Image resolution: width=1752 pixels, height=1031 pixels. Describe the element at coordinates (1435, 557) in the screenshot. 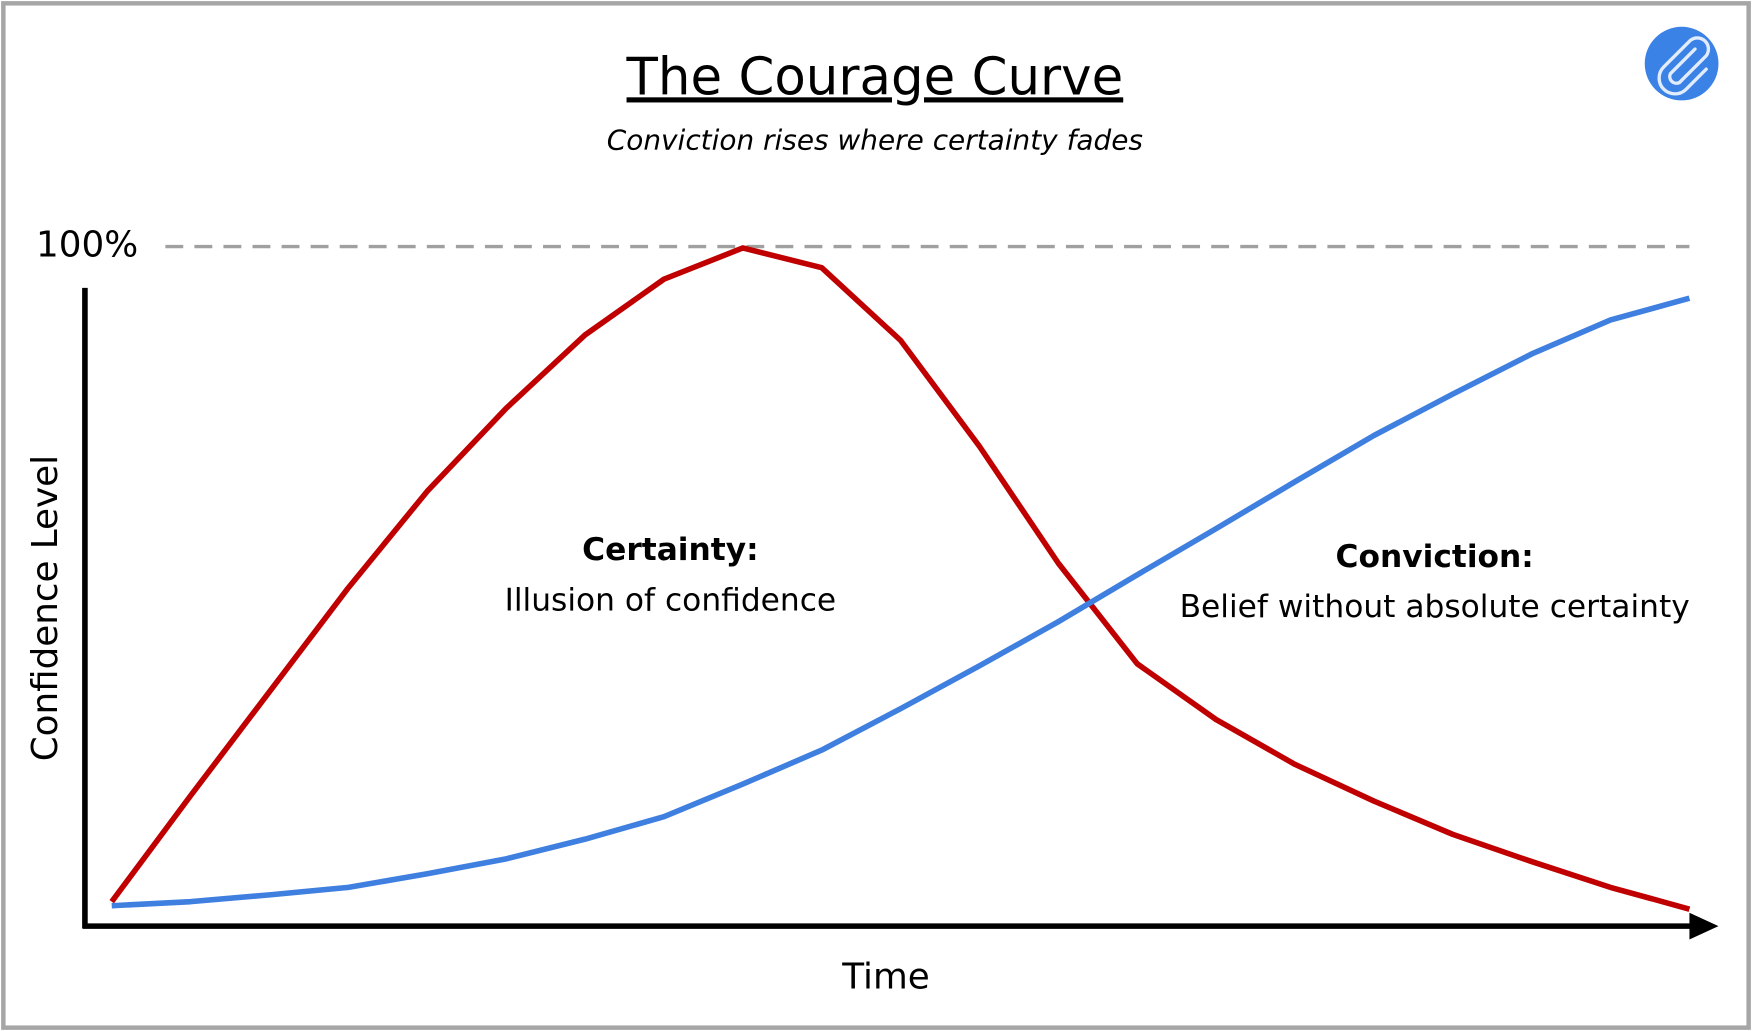

I see `series-label: Conviction:` at that location.